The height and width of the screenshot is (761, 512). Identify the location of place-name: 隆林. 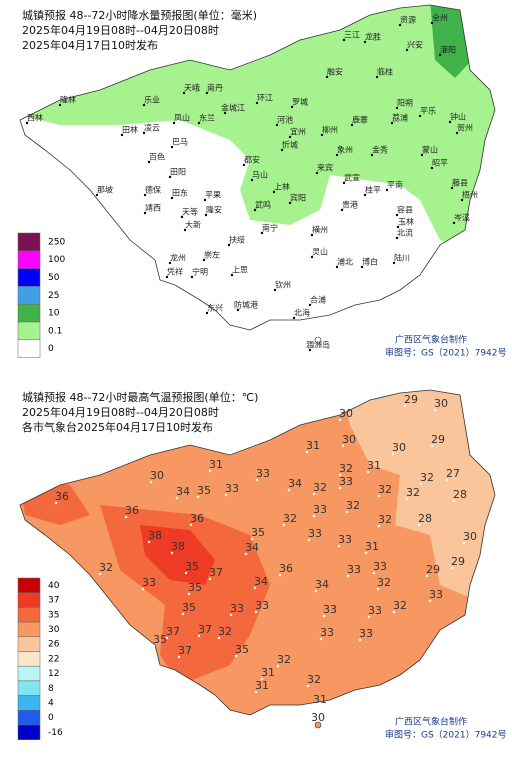
(68, 100).